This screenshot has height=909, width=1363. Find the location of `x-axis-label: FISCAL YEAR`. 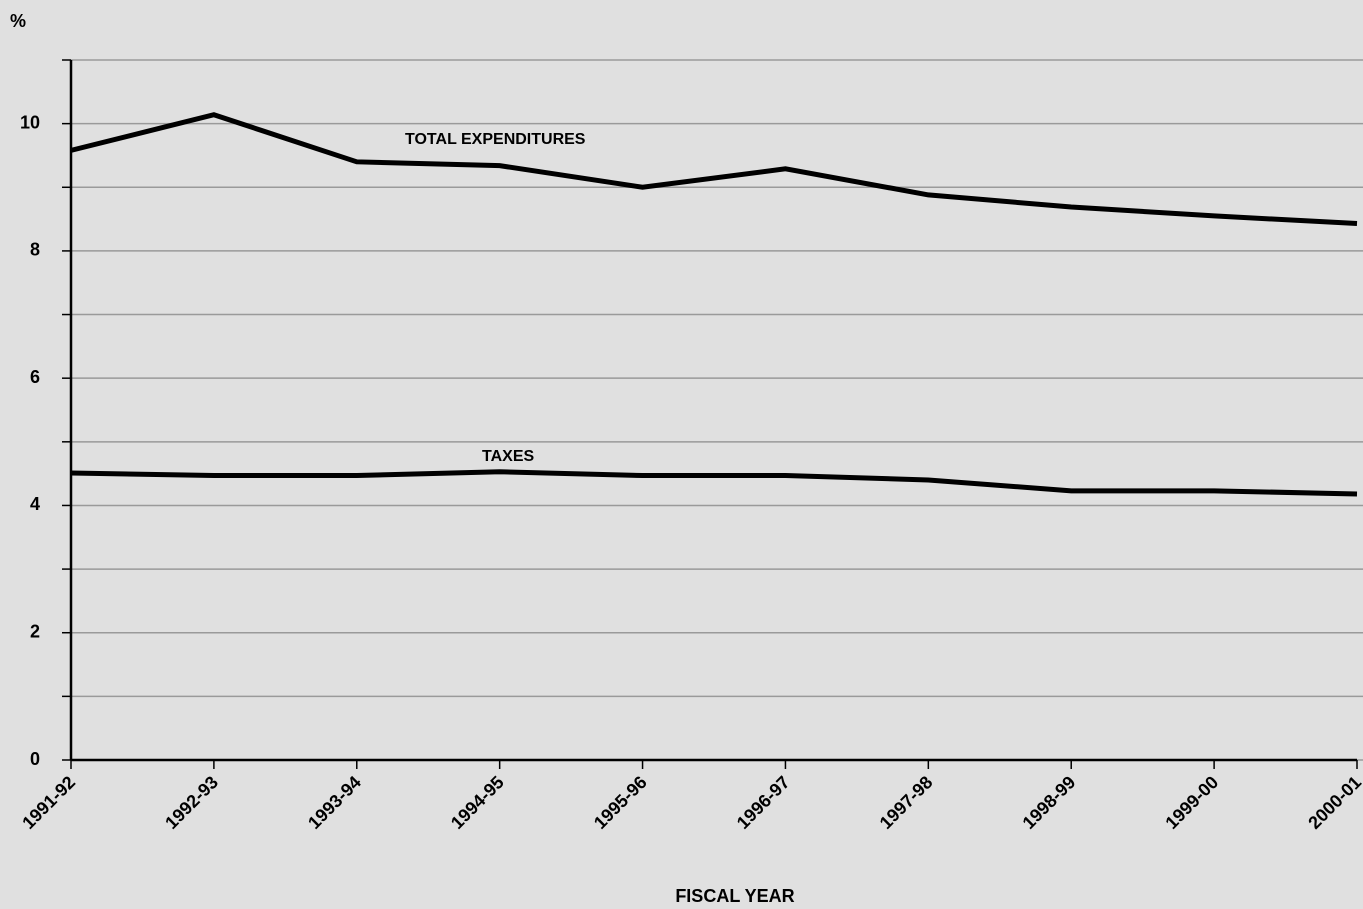

x-axis-label: FISCAL YEAR is located at coordinates (734, 896).